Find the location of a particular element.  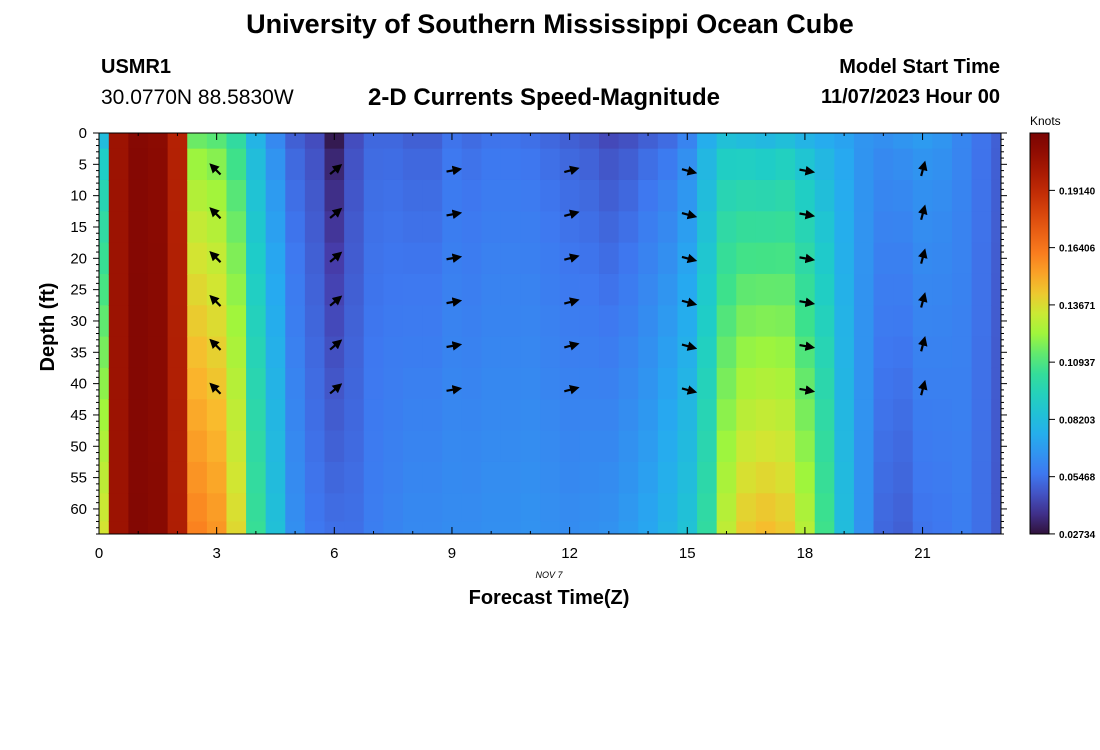

y-tick-label: 30 is located at coordinates (78, 321).